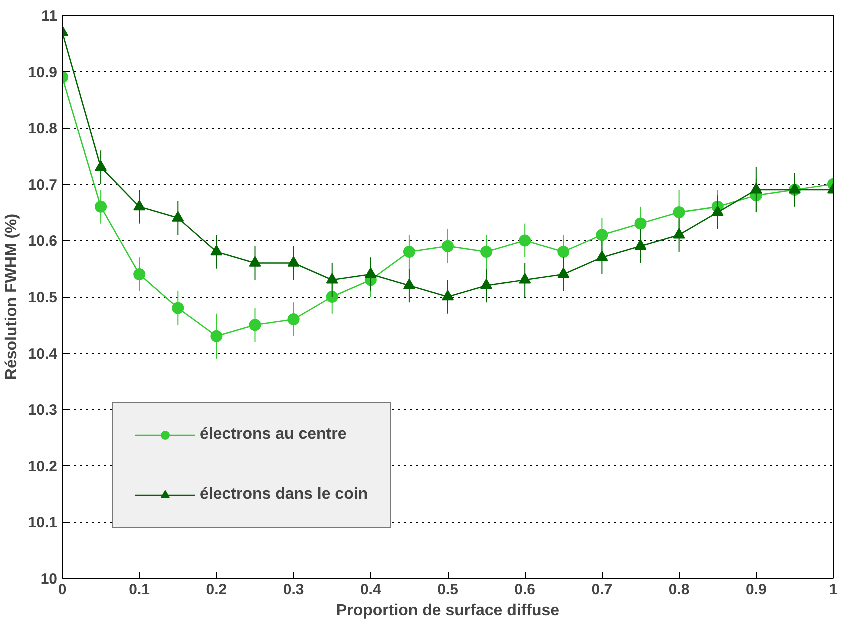  Describe the element at coordinates (833, 590) in the screenshot. I see `x-tick-label: 1` at that location.